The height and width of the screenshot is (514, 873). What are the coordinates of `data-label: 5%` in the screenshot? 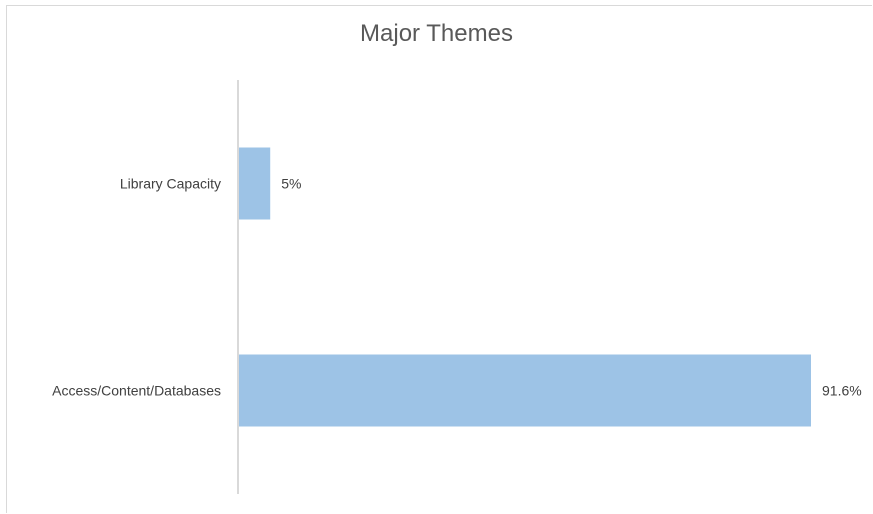 It's located at (291, 184).